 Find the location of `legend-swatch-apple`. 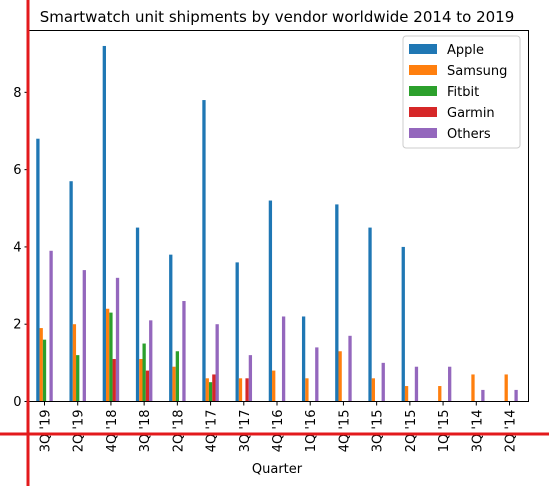

legend-swatch-apple is located at coordinates (423, 49).